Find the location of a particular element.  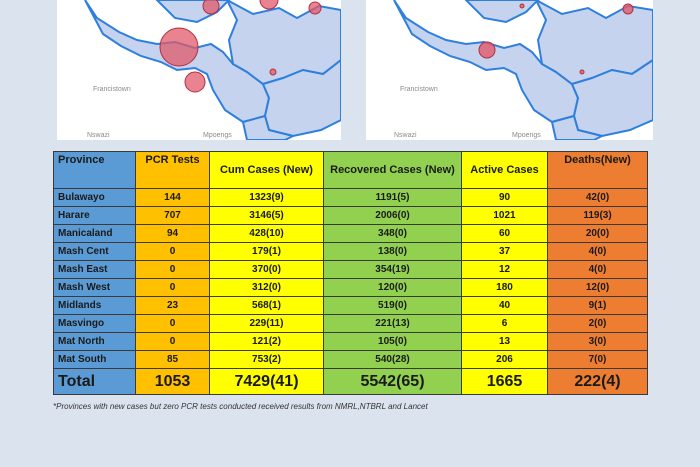

cell-active-cases: 60 is located at coordinates (504, 233).